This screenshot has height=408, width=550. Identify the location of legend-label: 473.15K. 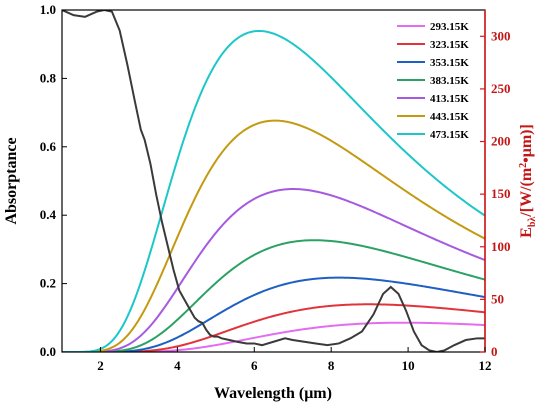
(449, 135).